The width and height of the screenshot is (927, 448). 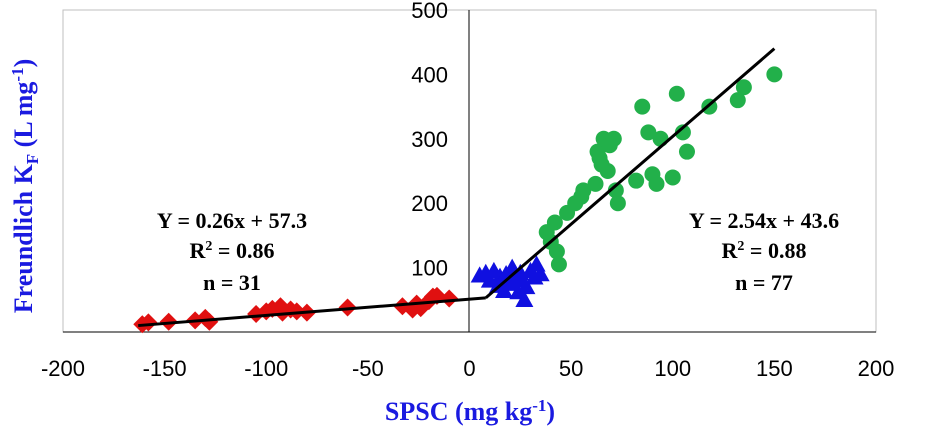 What do you see at coordinates (429, 11) in the screenshot?
I see `y-tick-label: 500` at bounding box center [429, 11].